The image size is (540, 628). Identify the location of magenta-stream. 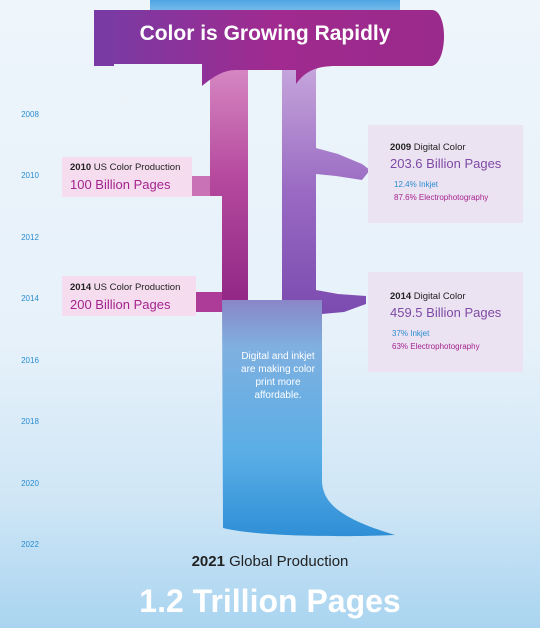
(220, 188).